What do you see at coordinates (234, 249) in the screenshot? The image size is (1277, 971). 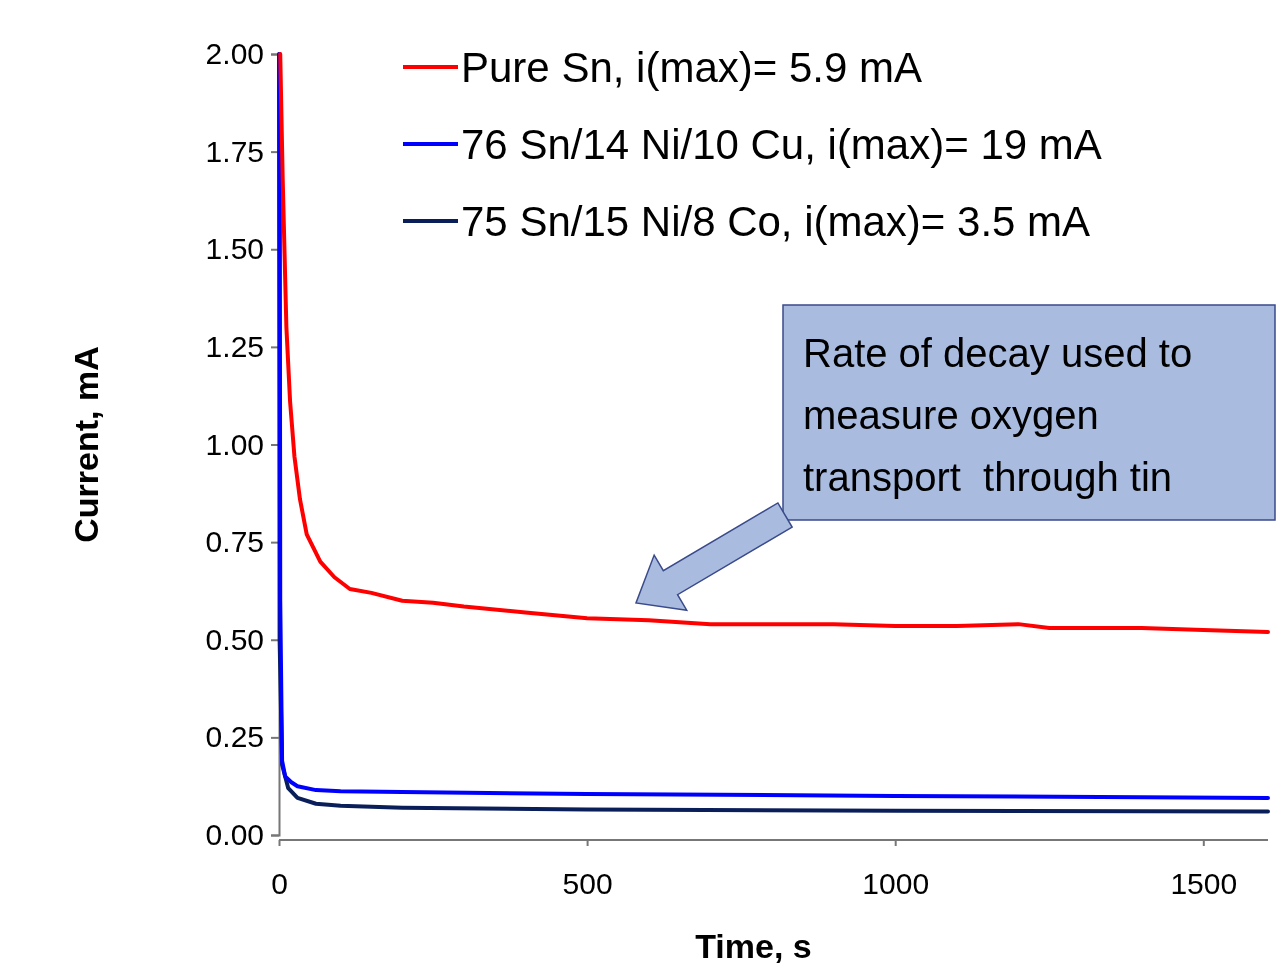 I see `y-tick-label: 1.50` at bounding box center [234, 249].